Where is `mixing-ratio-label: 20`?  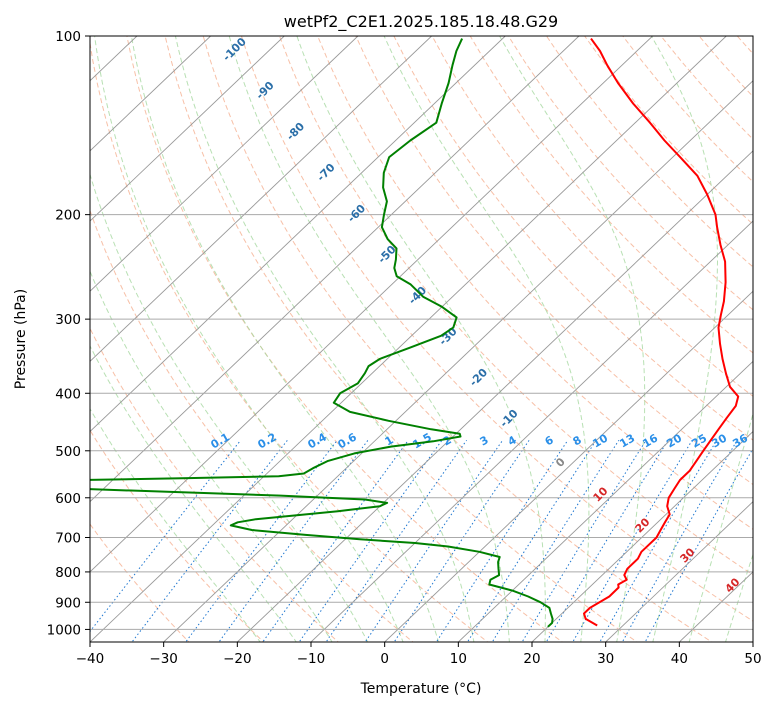 mixing-ratio-label: 20 is located at coordinates (674, 440).